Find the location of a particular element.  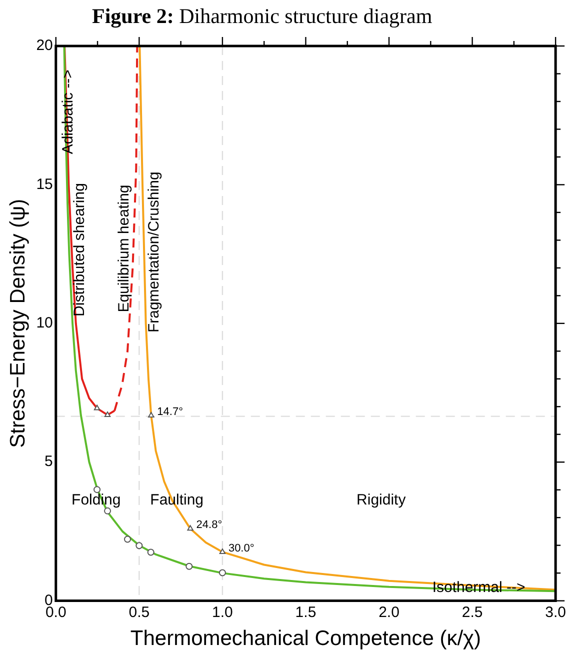

x-axis-title: Thermomechanical Competence (κ/χ) is located at coordinates (306, 638).